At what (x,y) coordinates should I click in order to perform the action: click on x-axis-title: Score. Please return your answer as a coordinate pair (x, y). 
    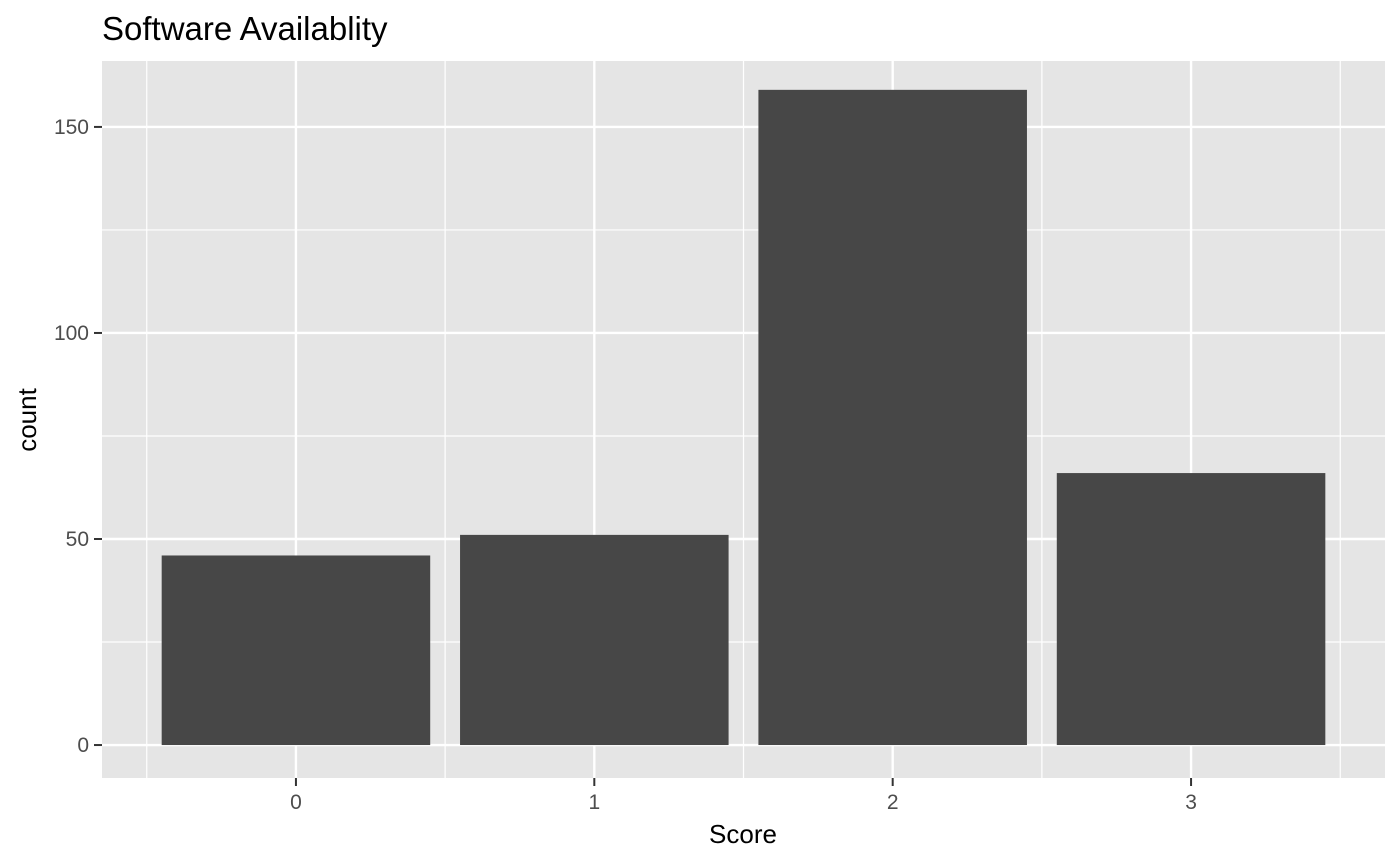
    Looking at the image, I should click on (743, 834).